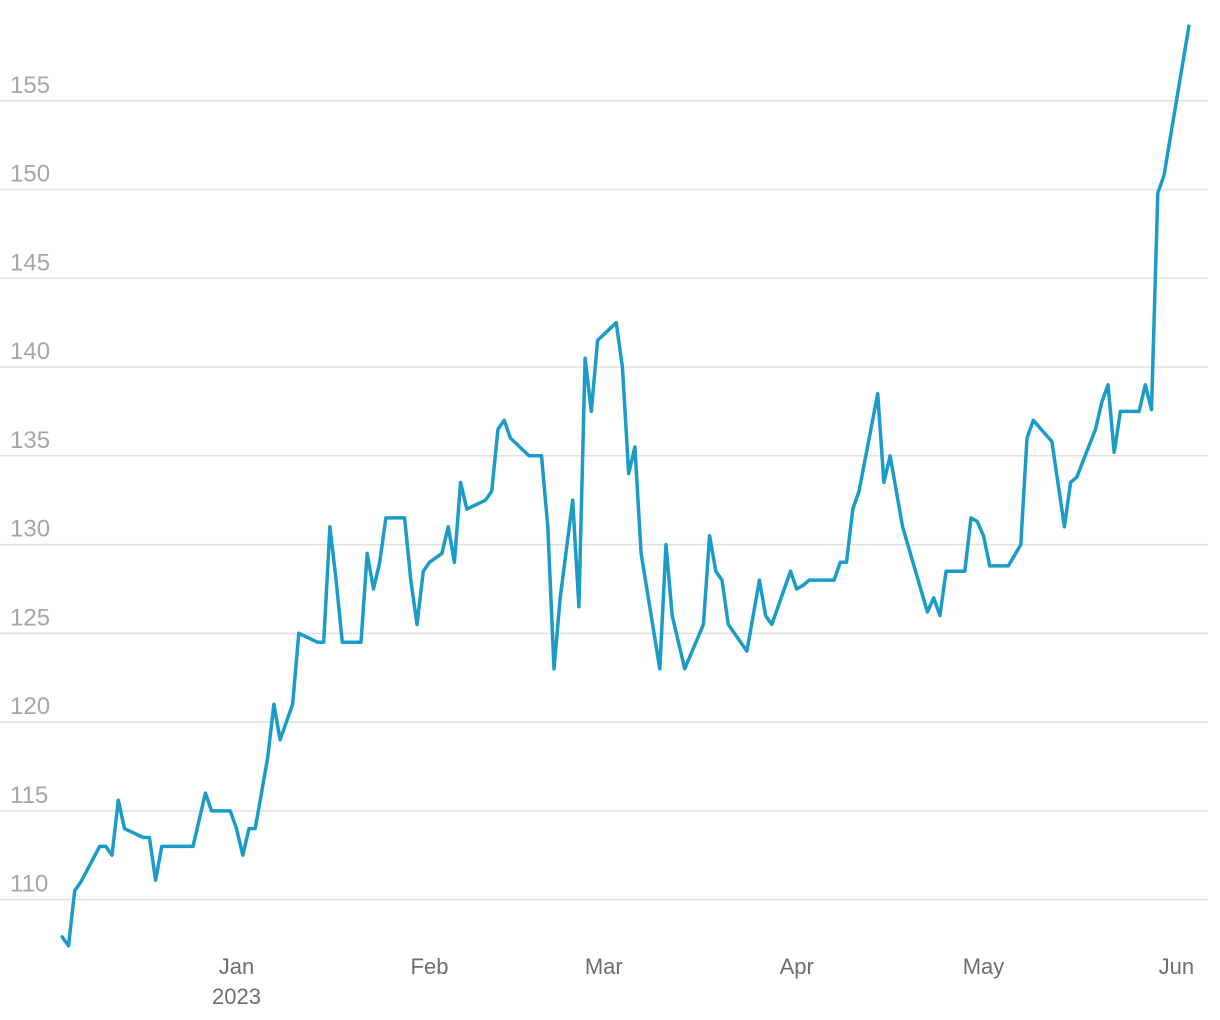 This screenshot has width=1220, height=1020. Describe the element at coordinates (30, 174) in the screenshot. I see `y-tick-label: 150` at that location.